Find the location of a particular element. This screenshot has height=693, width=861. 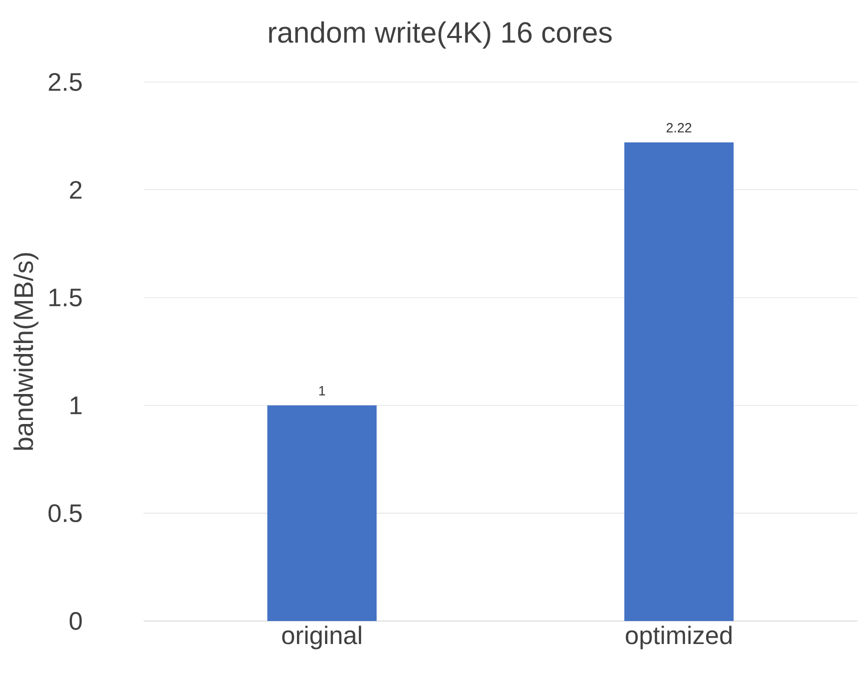

y-tick-label: 0 is located at coordinates (76, 621).